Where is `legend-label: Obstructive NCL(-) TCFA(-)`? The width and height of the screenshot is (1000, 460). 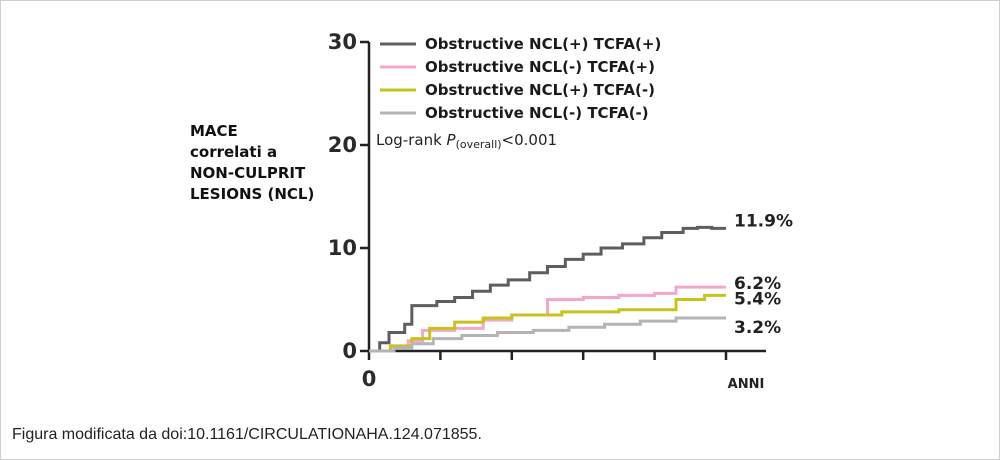
legend-label: Obstructive NCL(-) TCFA(-) is located at coordinates (537, 113).